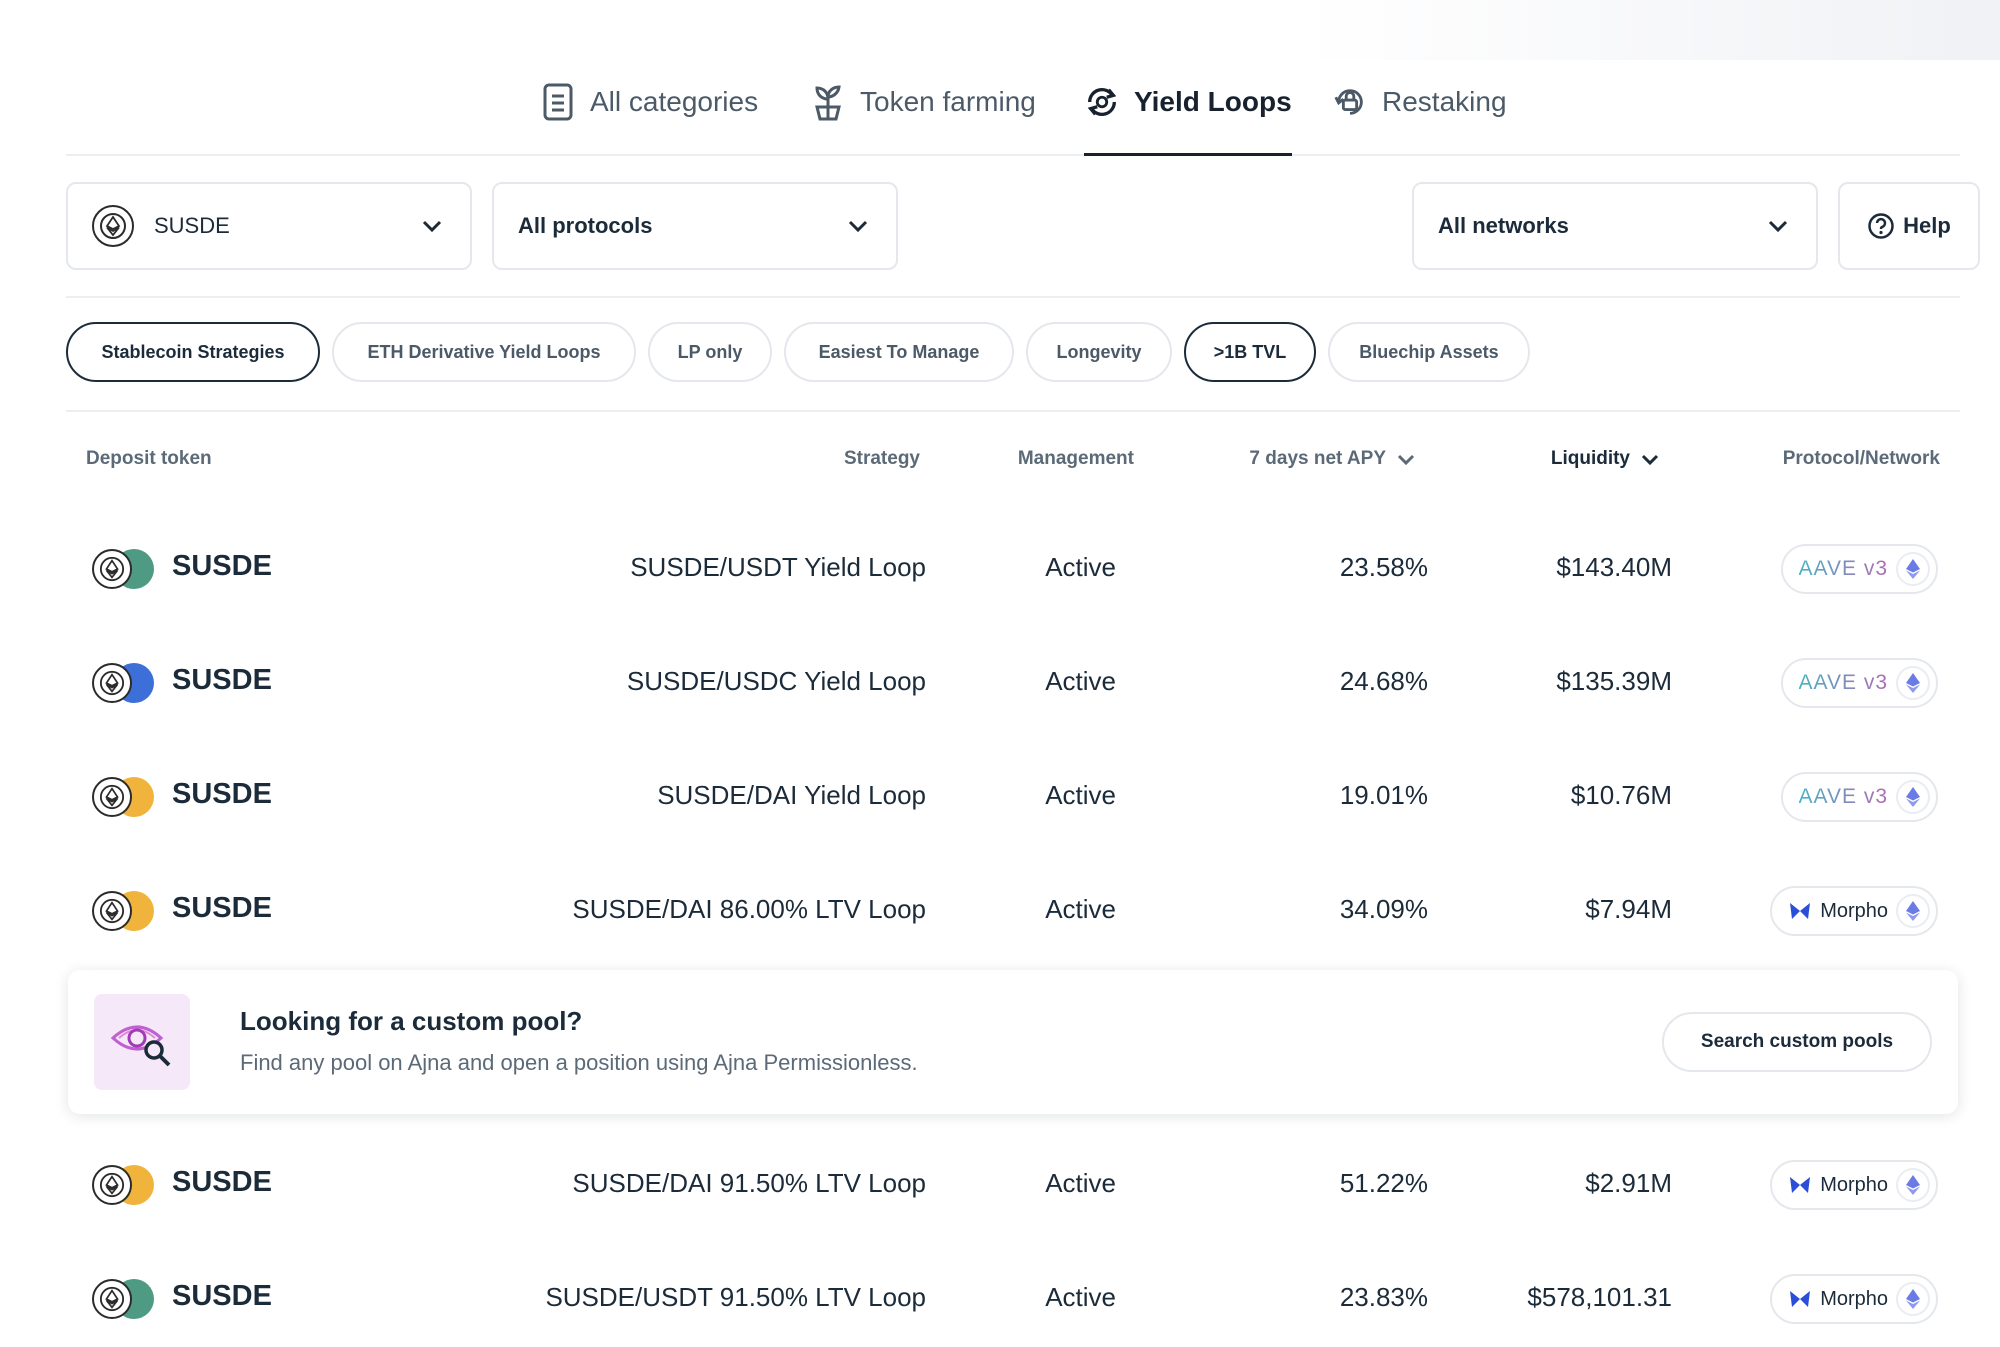  I want to click on pill-easiest-to-manage: Easiest To Manage, so click(899, 352).